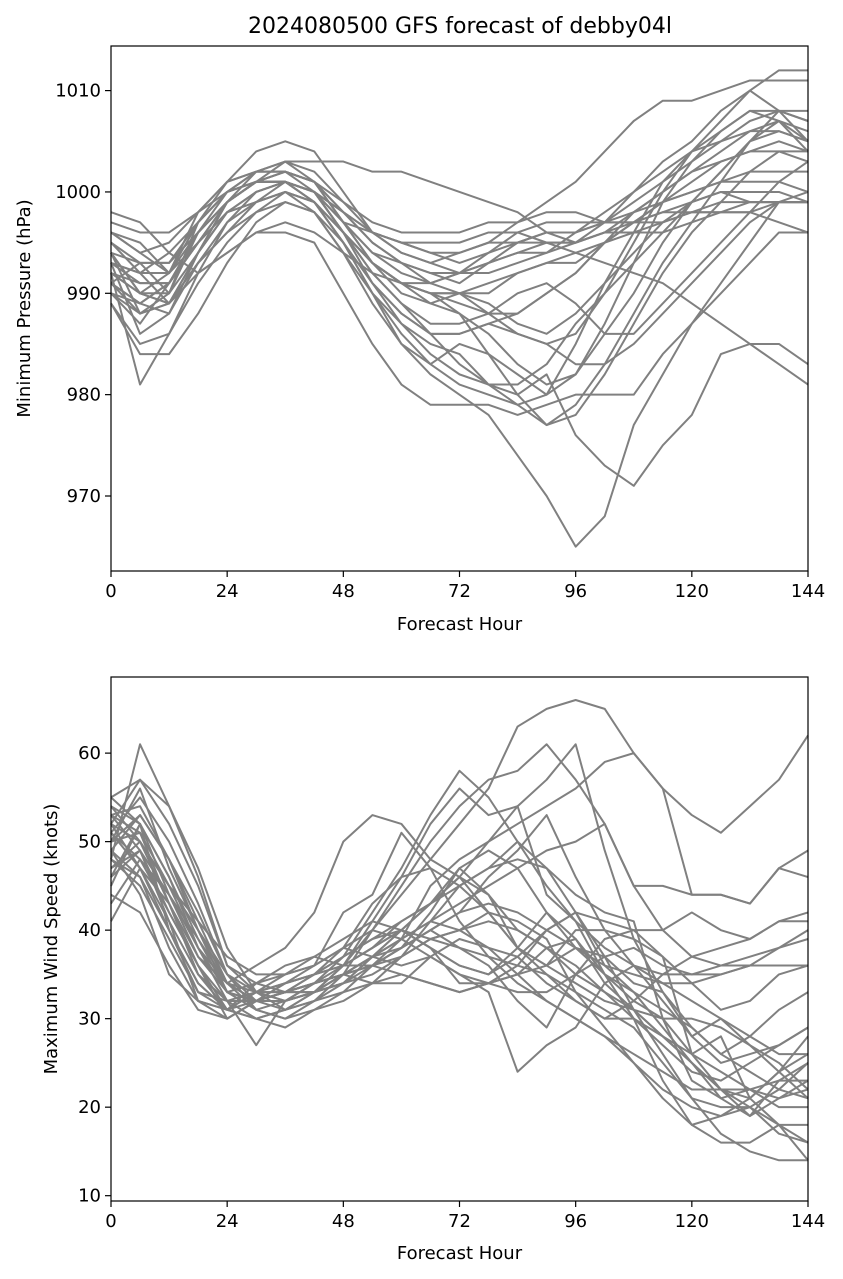  I want to click on series-line-m27, so click(459, 247).